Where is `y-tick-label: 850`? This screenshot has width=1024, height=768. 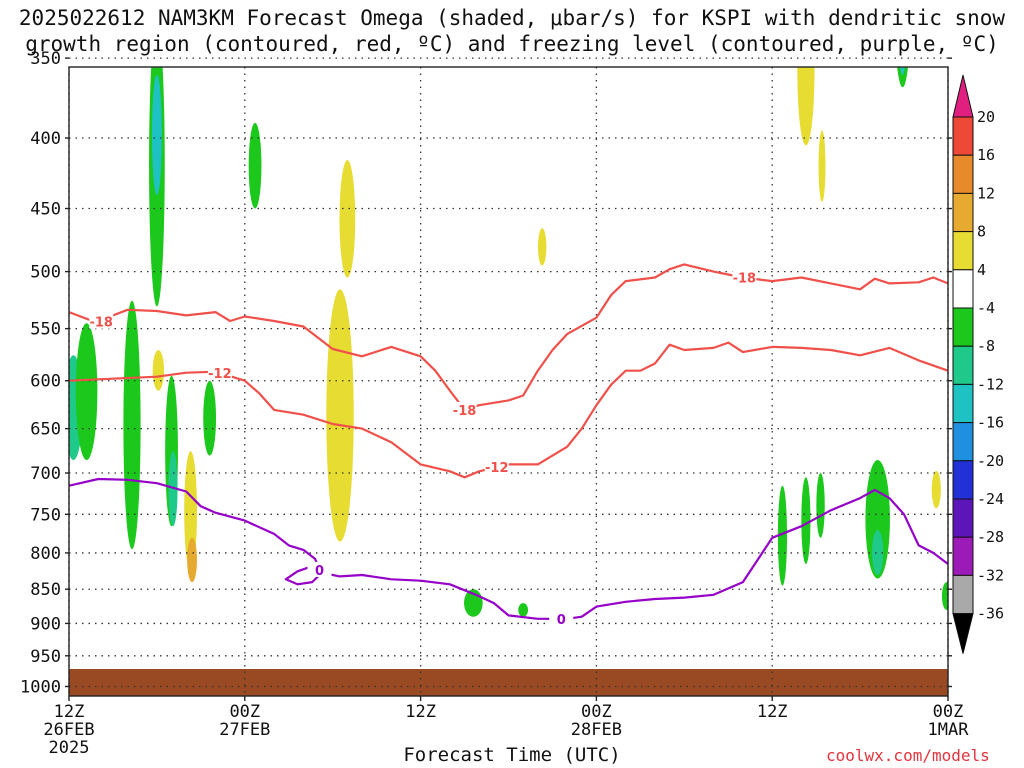
y-tick-label: 850 is located at coordinates (45, 590).